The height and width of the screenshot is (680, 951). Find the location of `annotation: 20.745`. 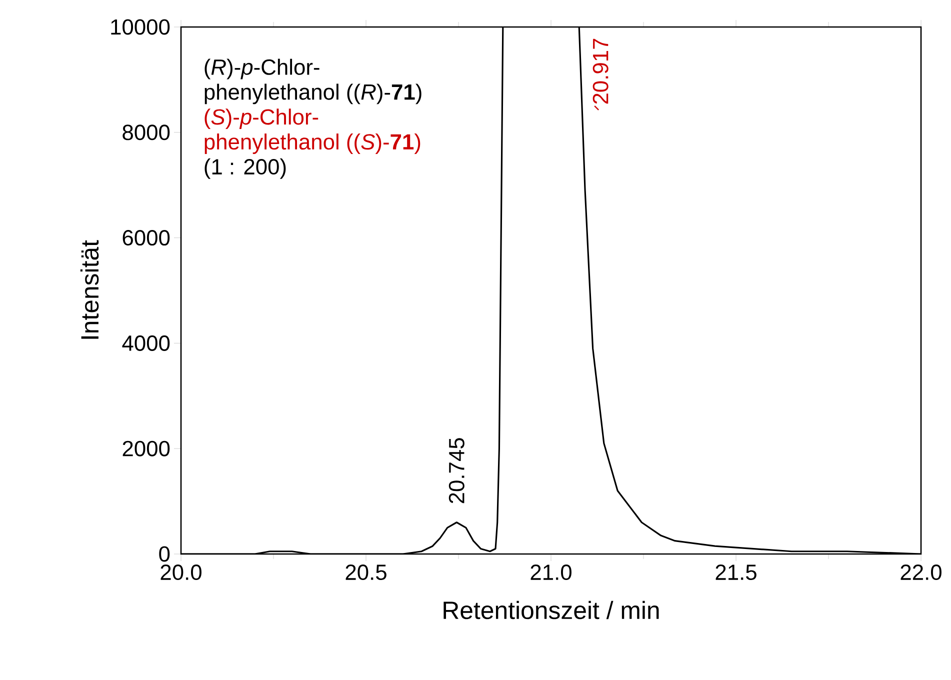

annotation: 20.745 is located at coordinates (456, 471).